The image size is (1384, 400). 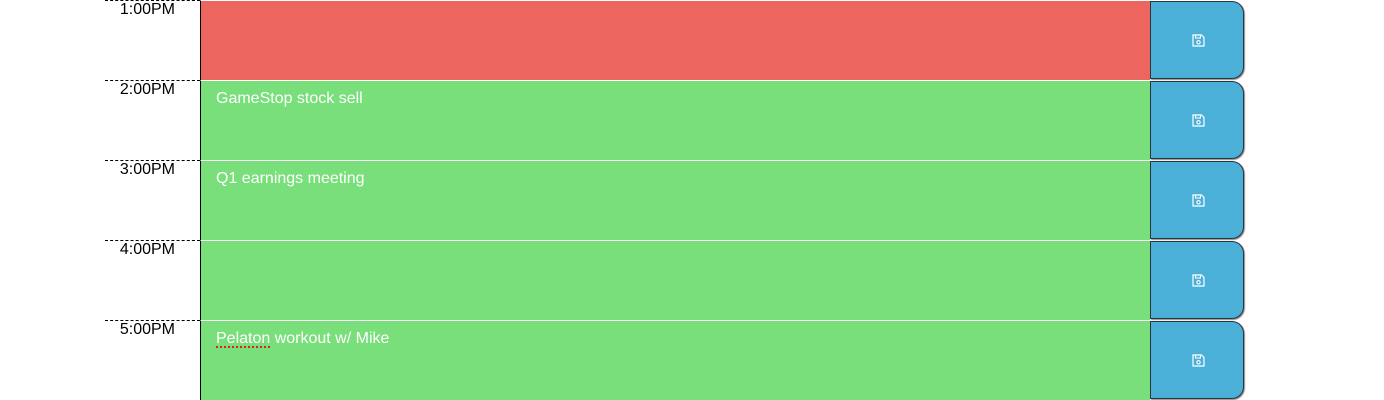 I want to click on event-text: Q1 earnings meeting, so click(x=290, y=178).